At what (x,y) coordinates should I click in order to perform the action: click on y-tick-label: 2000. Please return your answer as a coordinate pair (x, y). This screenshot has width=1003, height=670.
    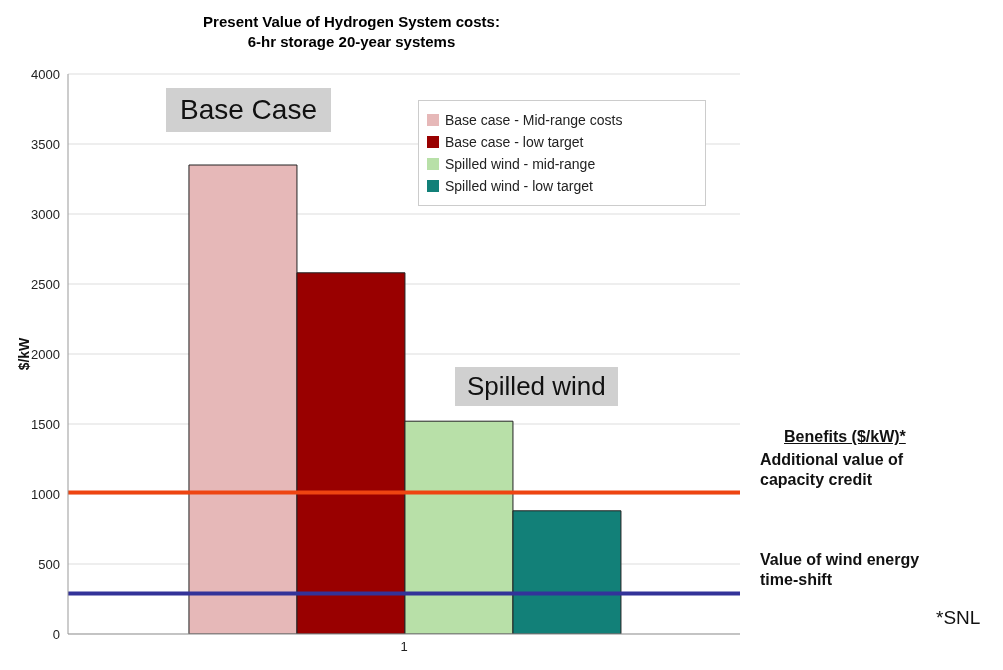
    Looking at the image, I should click on (45, 354).